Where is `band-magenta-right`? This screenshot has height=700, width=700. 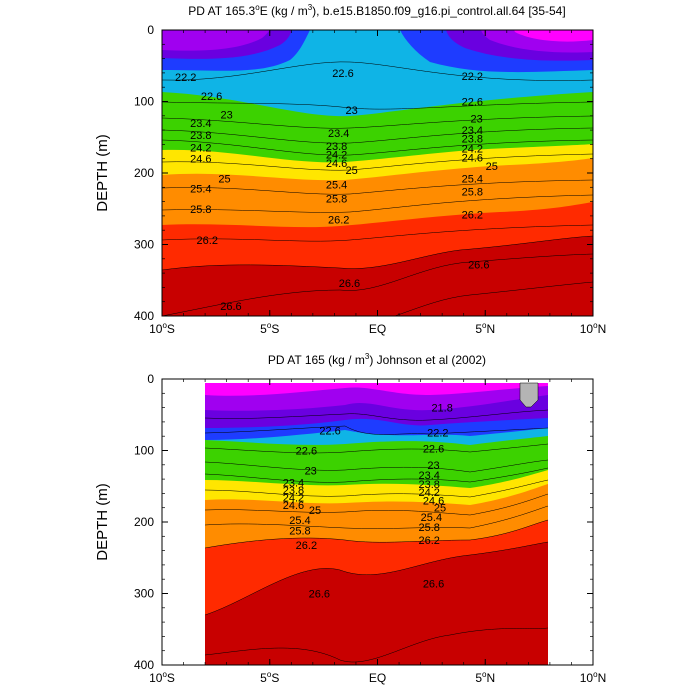
band-magenta-right is located at coordinates (553, 36).